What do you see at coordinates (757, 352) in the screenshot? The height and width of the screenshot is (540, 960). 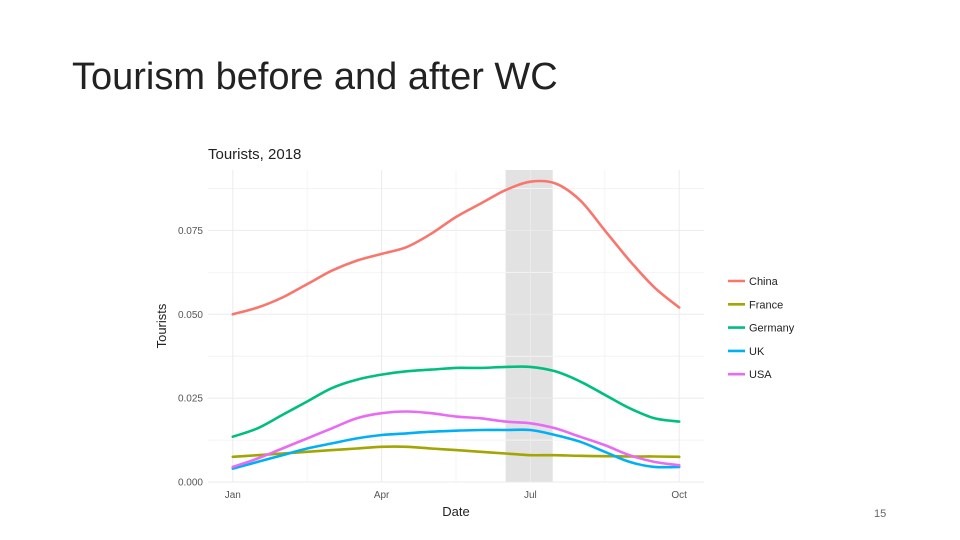 I see `legend-label-uk: UK` at bounding box center [757, 352].